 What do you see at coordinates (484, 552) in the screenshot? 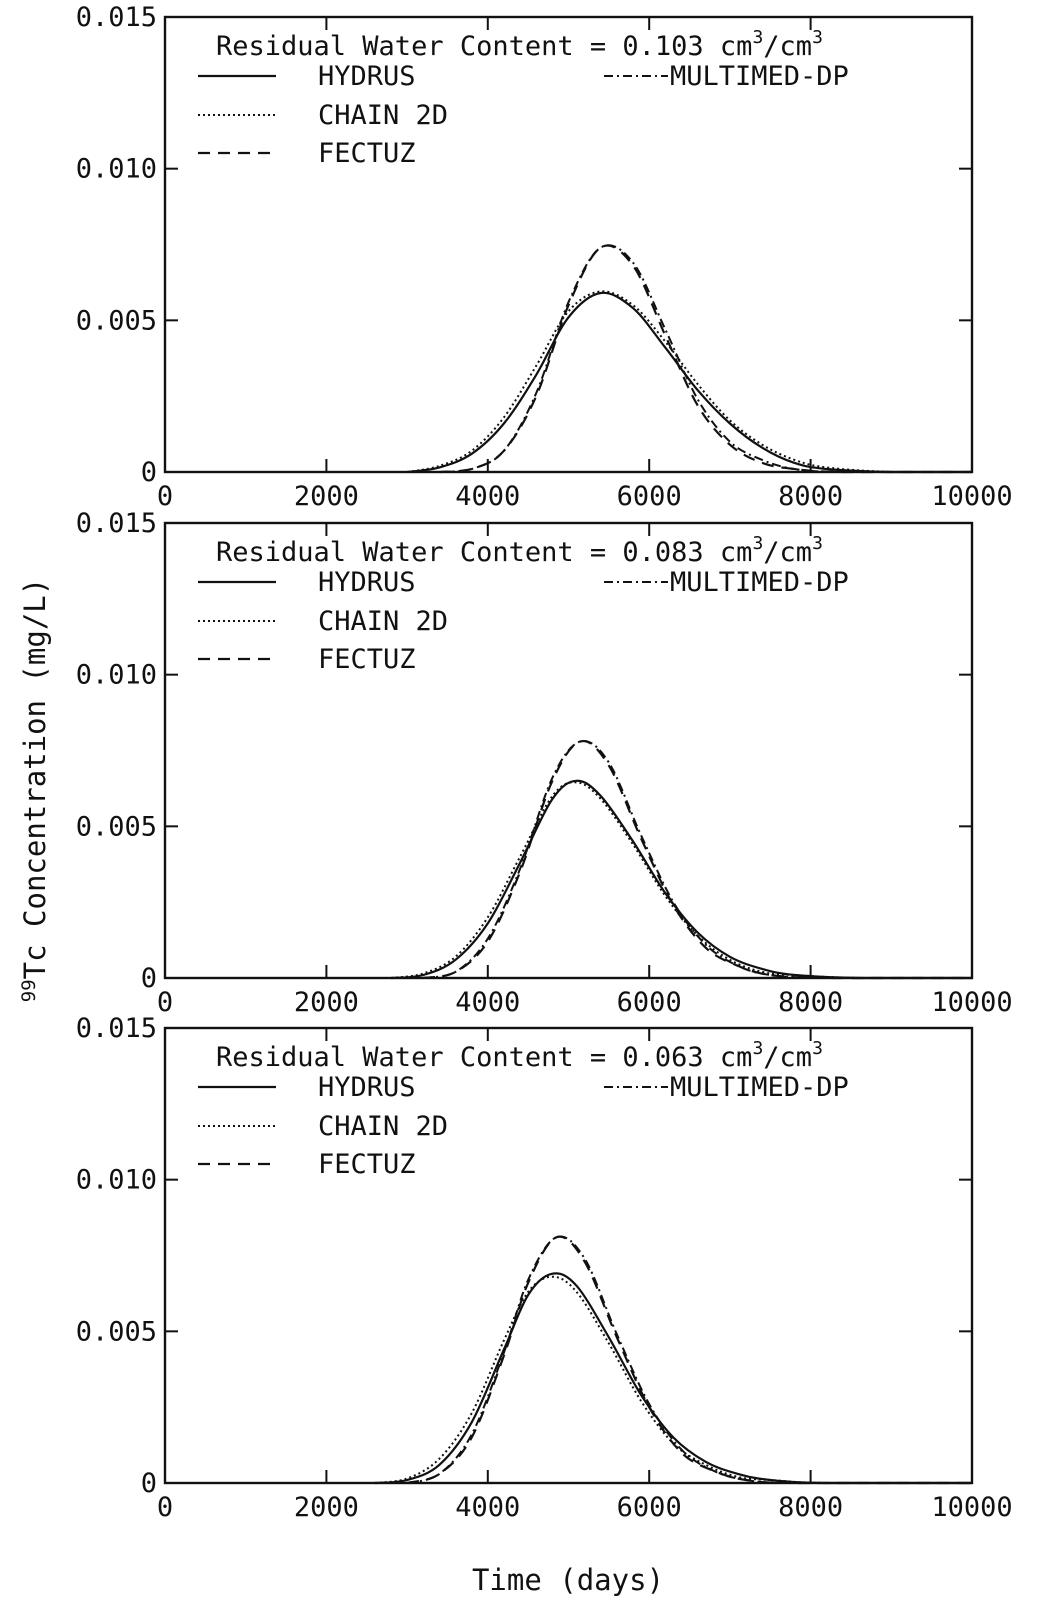
I see `annotation-text: Residual Water Content = 0.083 cm` at bounding box center [484, 552].